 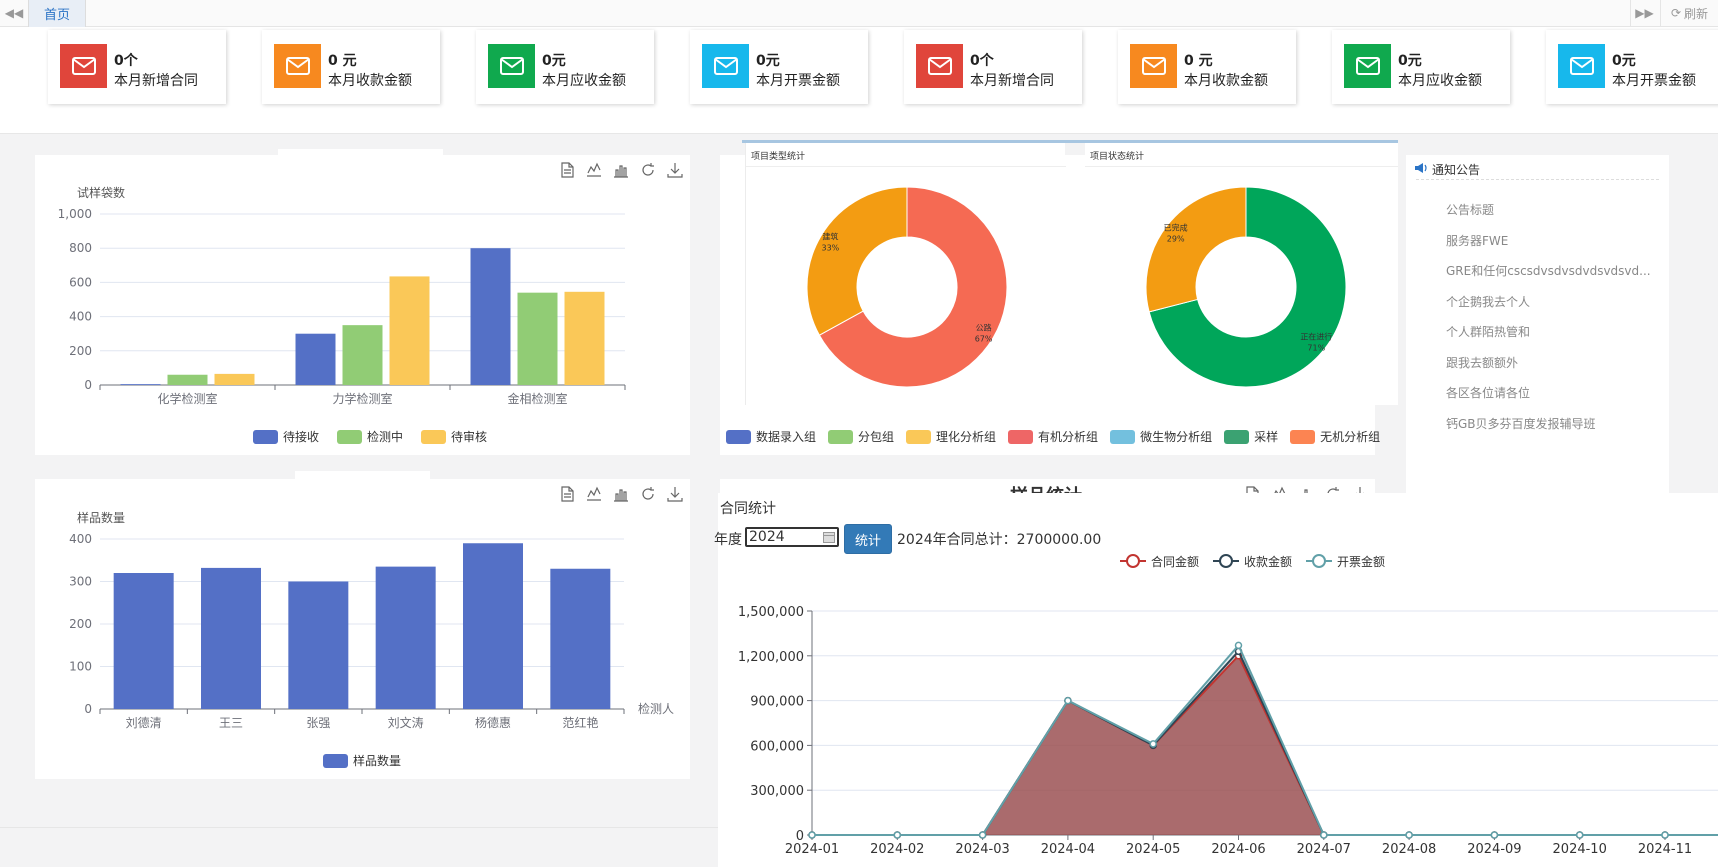 I want to click on y-axis-label: 试样袋数, so click(x=101, y=192).